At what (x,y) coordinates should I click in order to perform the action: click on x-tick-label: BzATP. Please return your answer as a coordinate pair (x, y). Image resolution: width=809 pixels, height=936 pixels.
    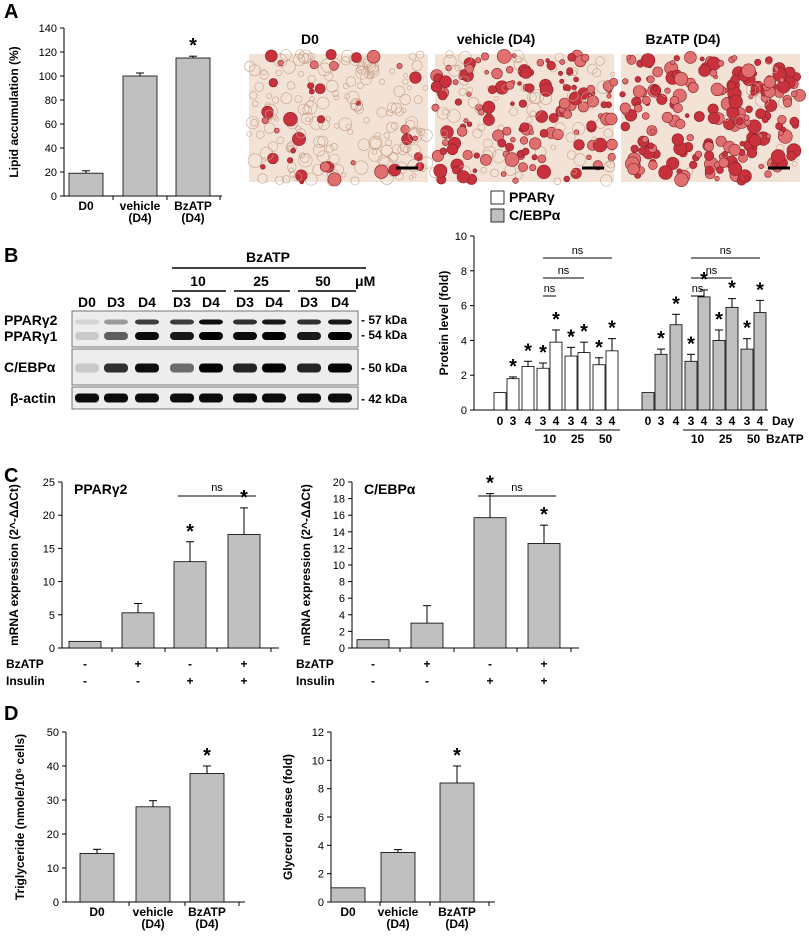
    Looking at the image, I should click on (207, 912).